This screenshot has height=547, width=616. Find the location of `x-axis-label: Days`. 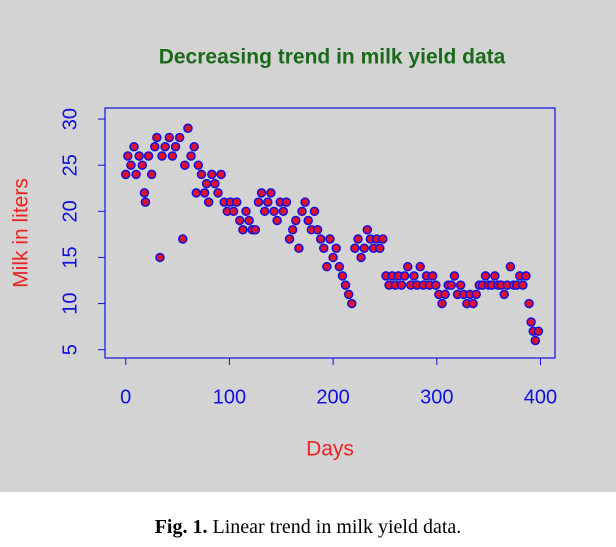

x-axis-label: Days is located at coordinates (330, 449).